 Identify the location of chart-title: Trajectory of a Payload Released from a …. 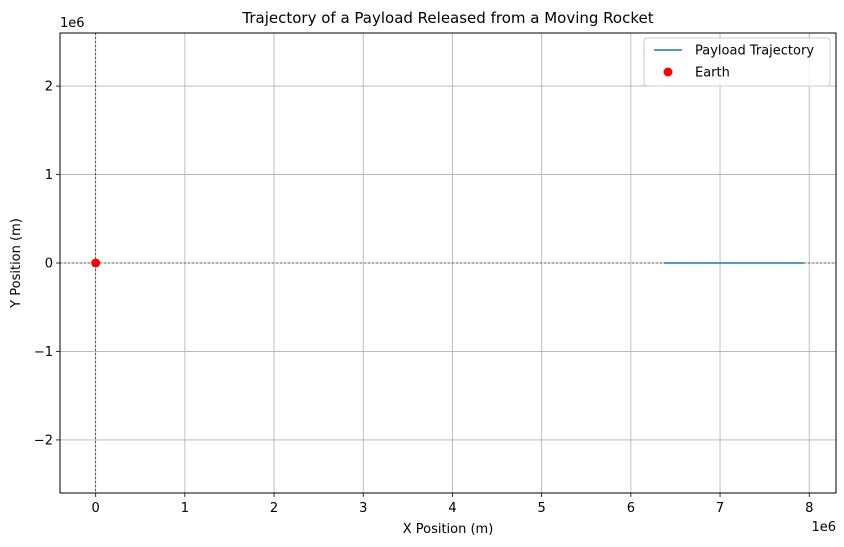
(447, 18).